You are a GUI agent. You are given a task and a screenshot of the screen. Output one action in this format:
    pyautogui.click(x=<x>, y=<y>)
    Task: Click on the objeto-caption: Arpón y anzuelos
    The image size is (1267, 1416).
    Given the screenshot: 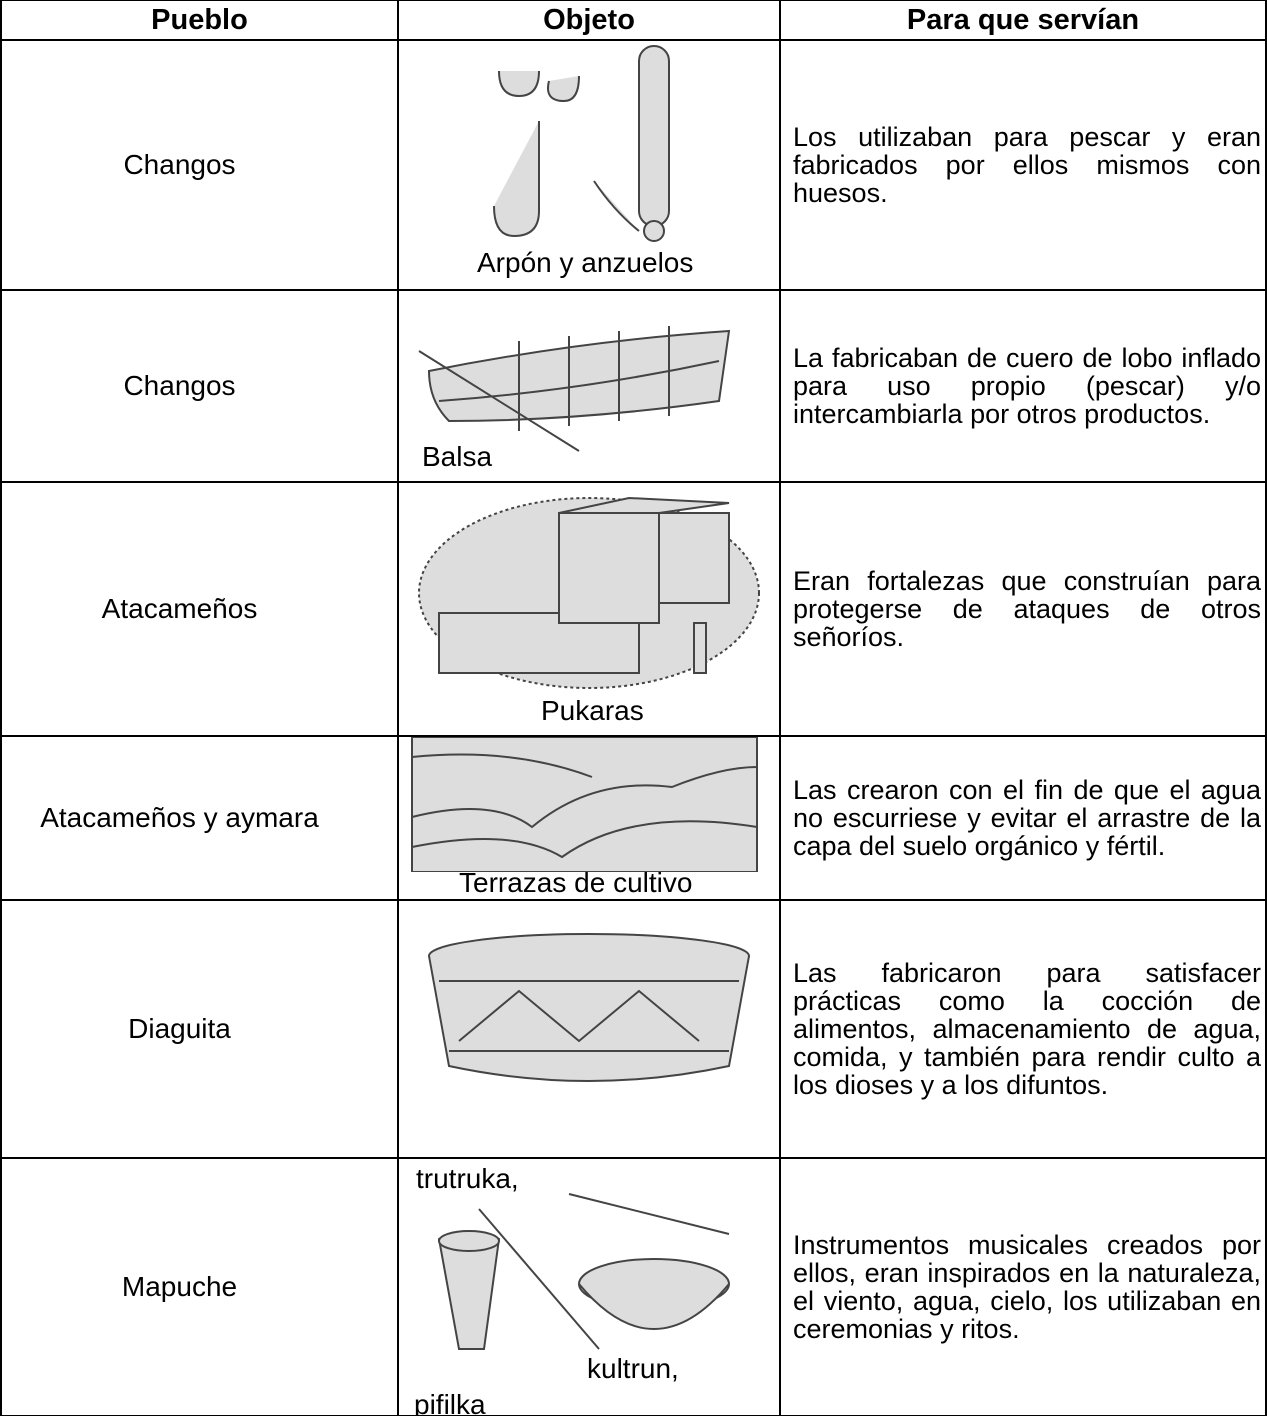 What is the action you would take?
    pyautogui.click(x=585, y=262)
    